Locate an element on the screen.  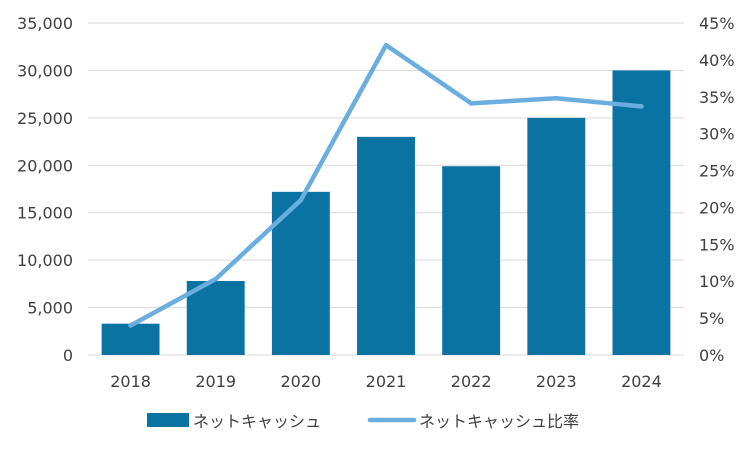
y-left-tick-label: 30,000 is located at coordinates (45, 70).